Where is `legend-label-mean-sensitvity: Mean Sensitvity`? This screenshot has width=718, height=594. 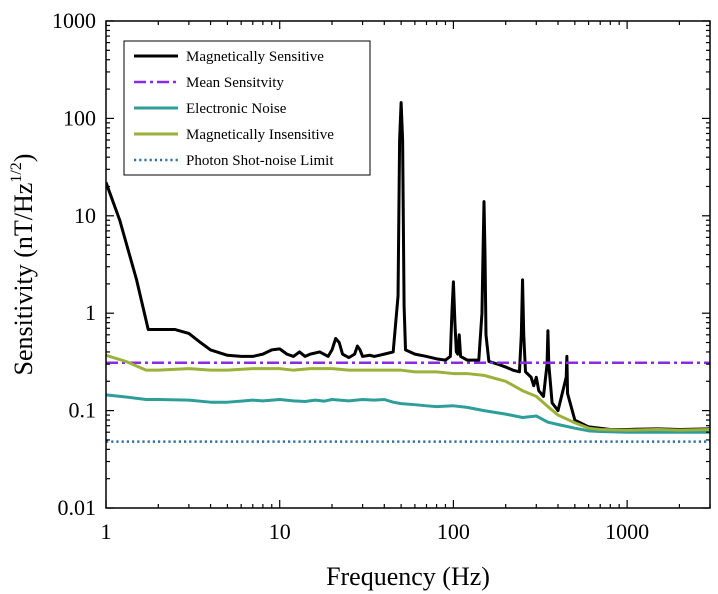 legend-label-mean-sensitvity: Mean Sensitvity is located at coordinates (235, 83).